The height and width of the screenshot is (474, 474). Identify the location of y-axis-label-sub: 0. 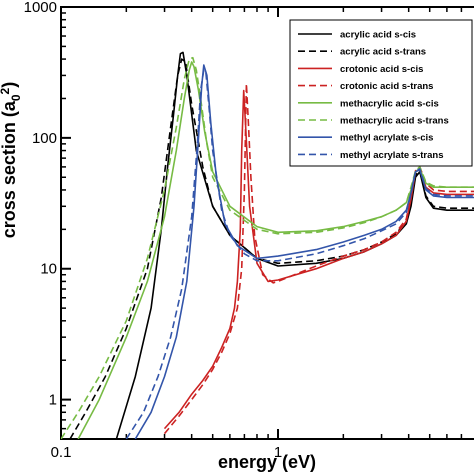
(16, 97).